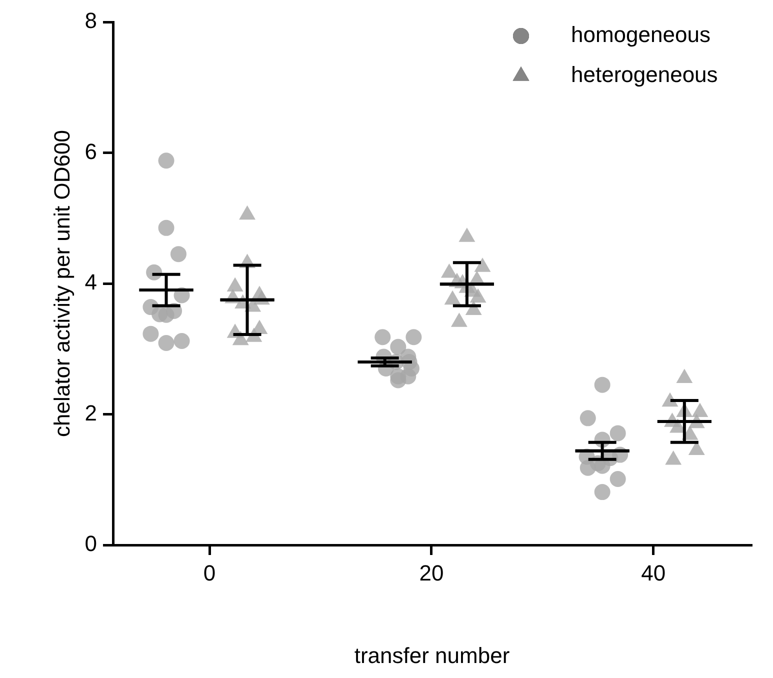 This screenshot has width=773, height=678. What do you see at coordinates (90, 151) in the screenshot?
I see `y-tick-label: 6` at bounding box center [90, 151].